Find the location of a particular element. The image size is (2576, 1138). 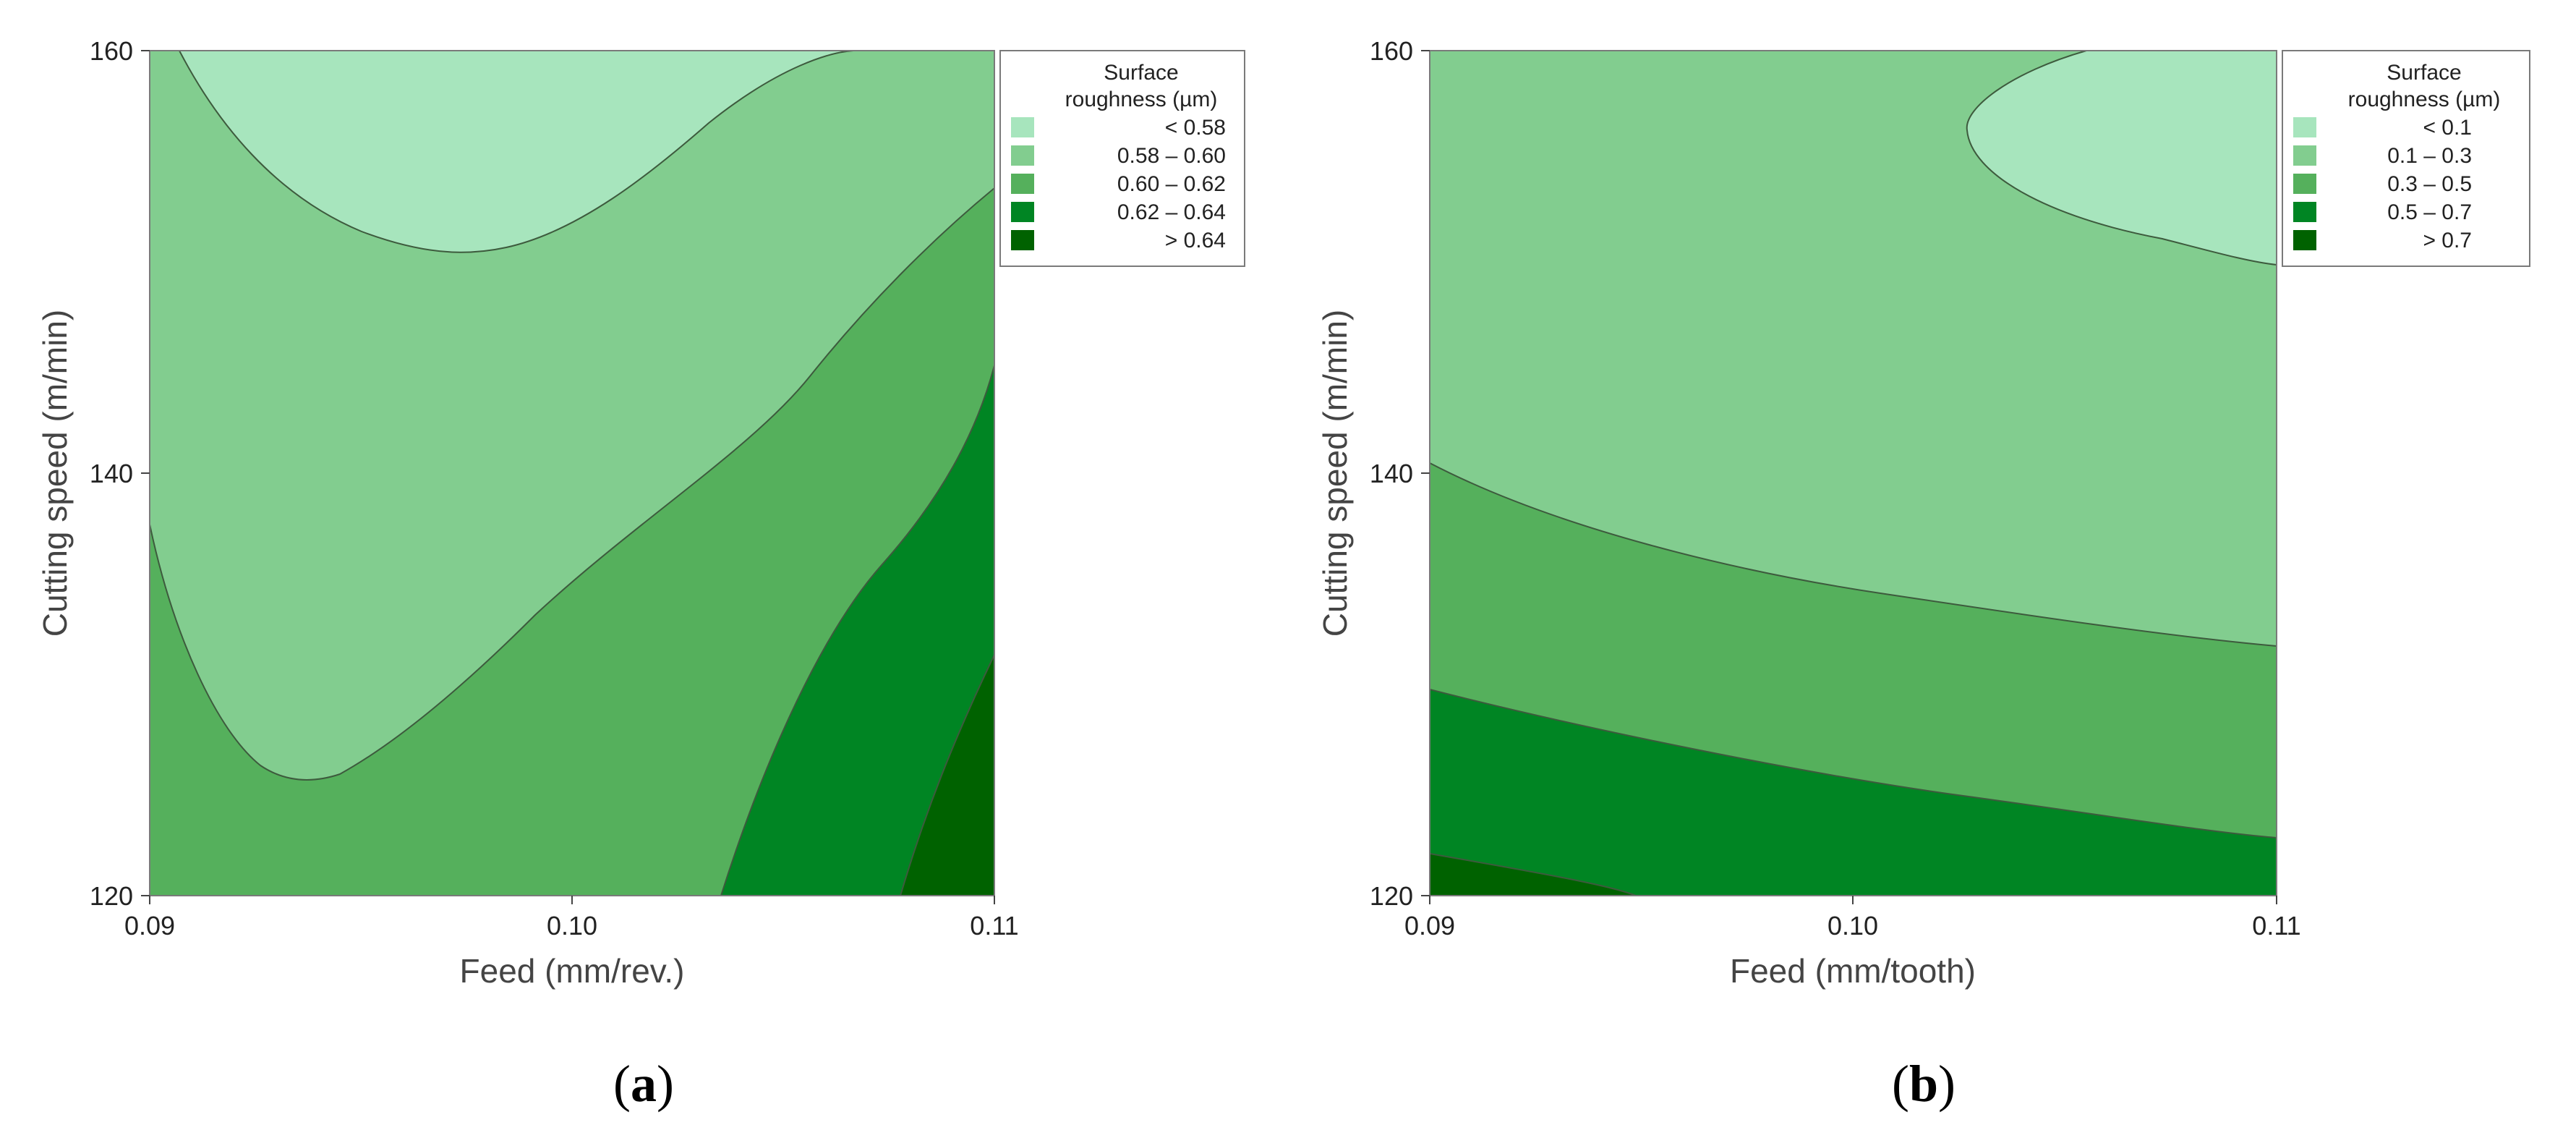

legend-entry: > 0.7 is located at coordinates (2447, 240).